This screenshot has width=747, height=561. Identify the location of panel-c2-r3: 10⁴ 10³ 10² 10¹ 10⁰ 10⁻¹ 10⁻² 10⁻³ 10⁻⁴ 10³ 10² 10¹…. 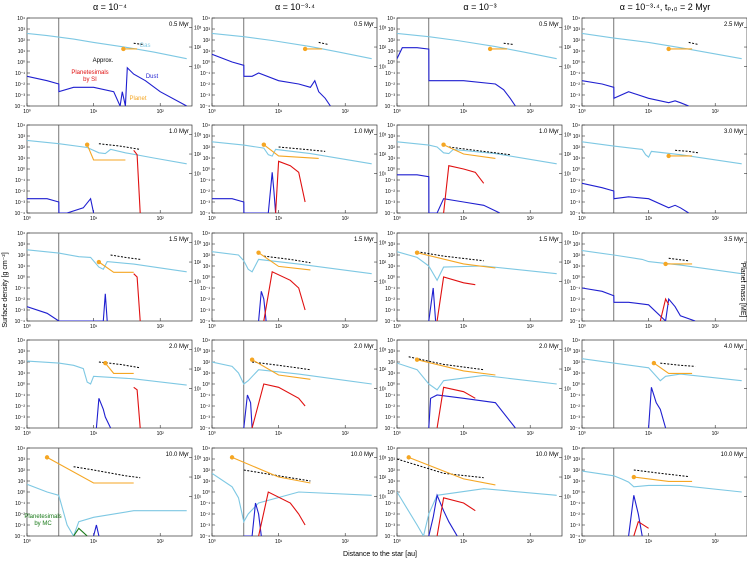
(293, 280).